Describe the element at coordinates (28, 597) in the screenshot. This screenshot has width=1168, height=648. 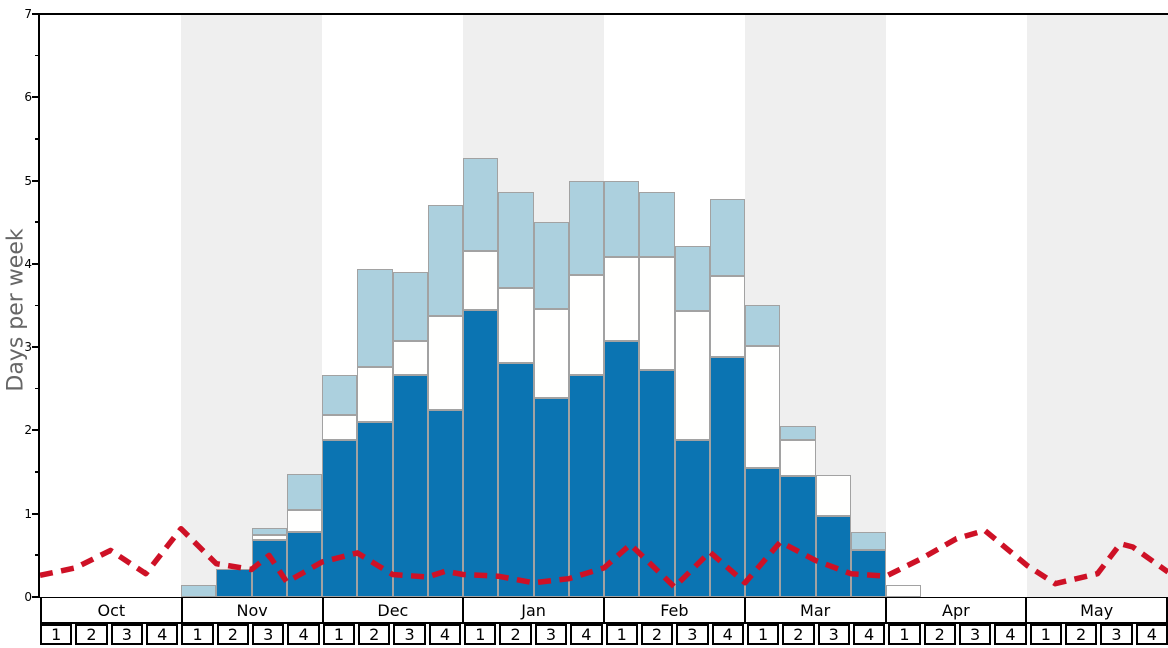
I see `y-tick-label: 0` at that location.